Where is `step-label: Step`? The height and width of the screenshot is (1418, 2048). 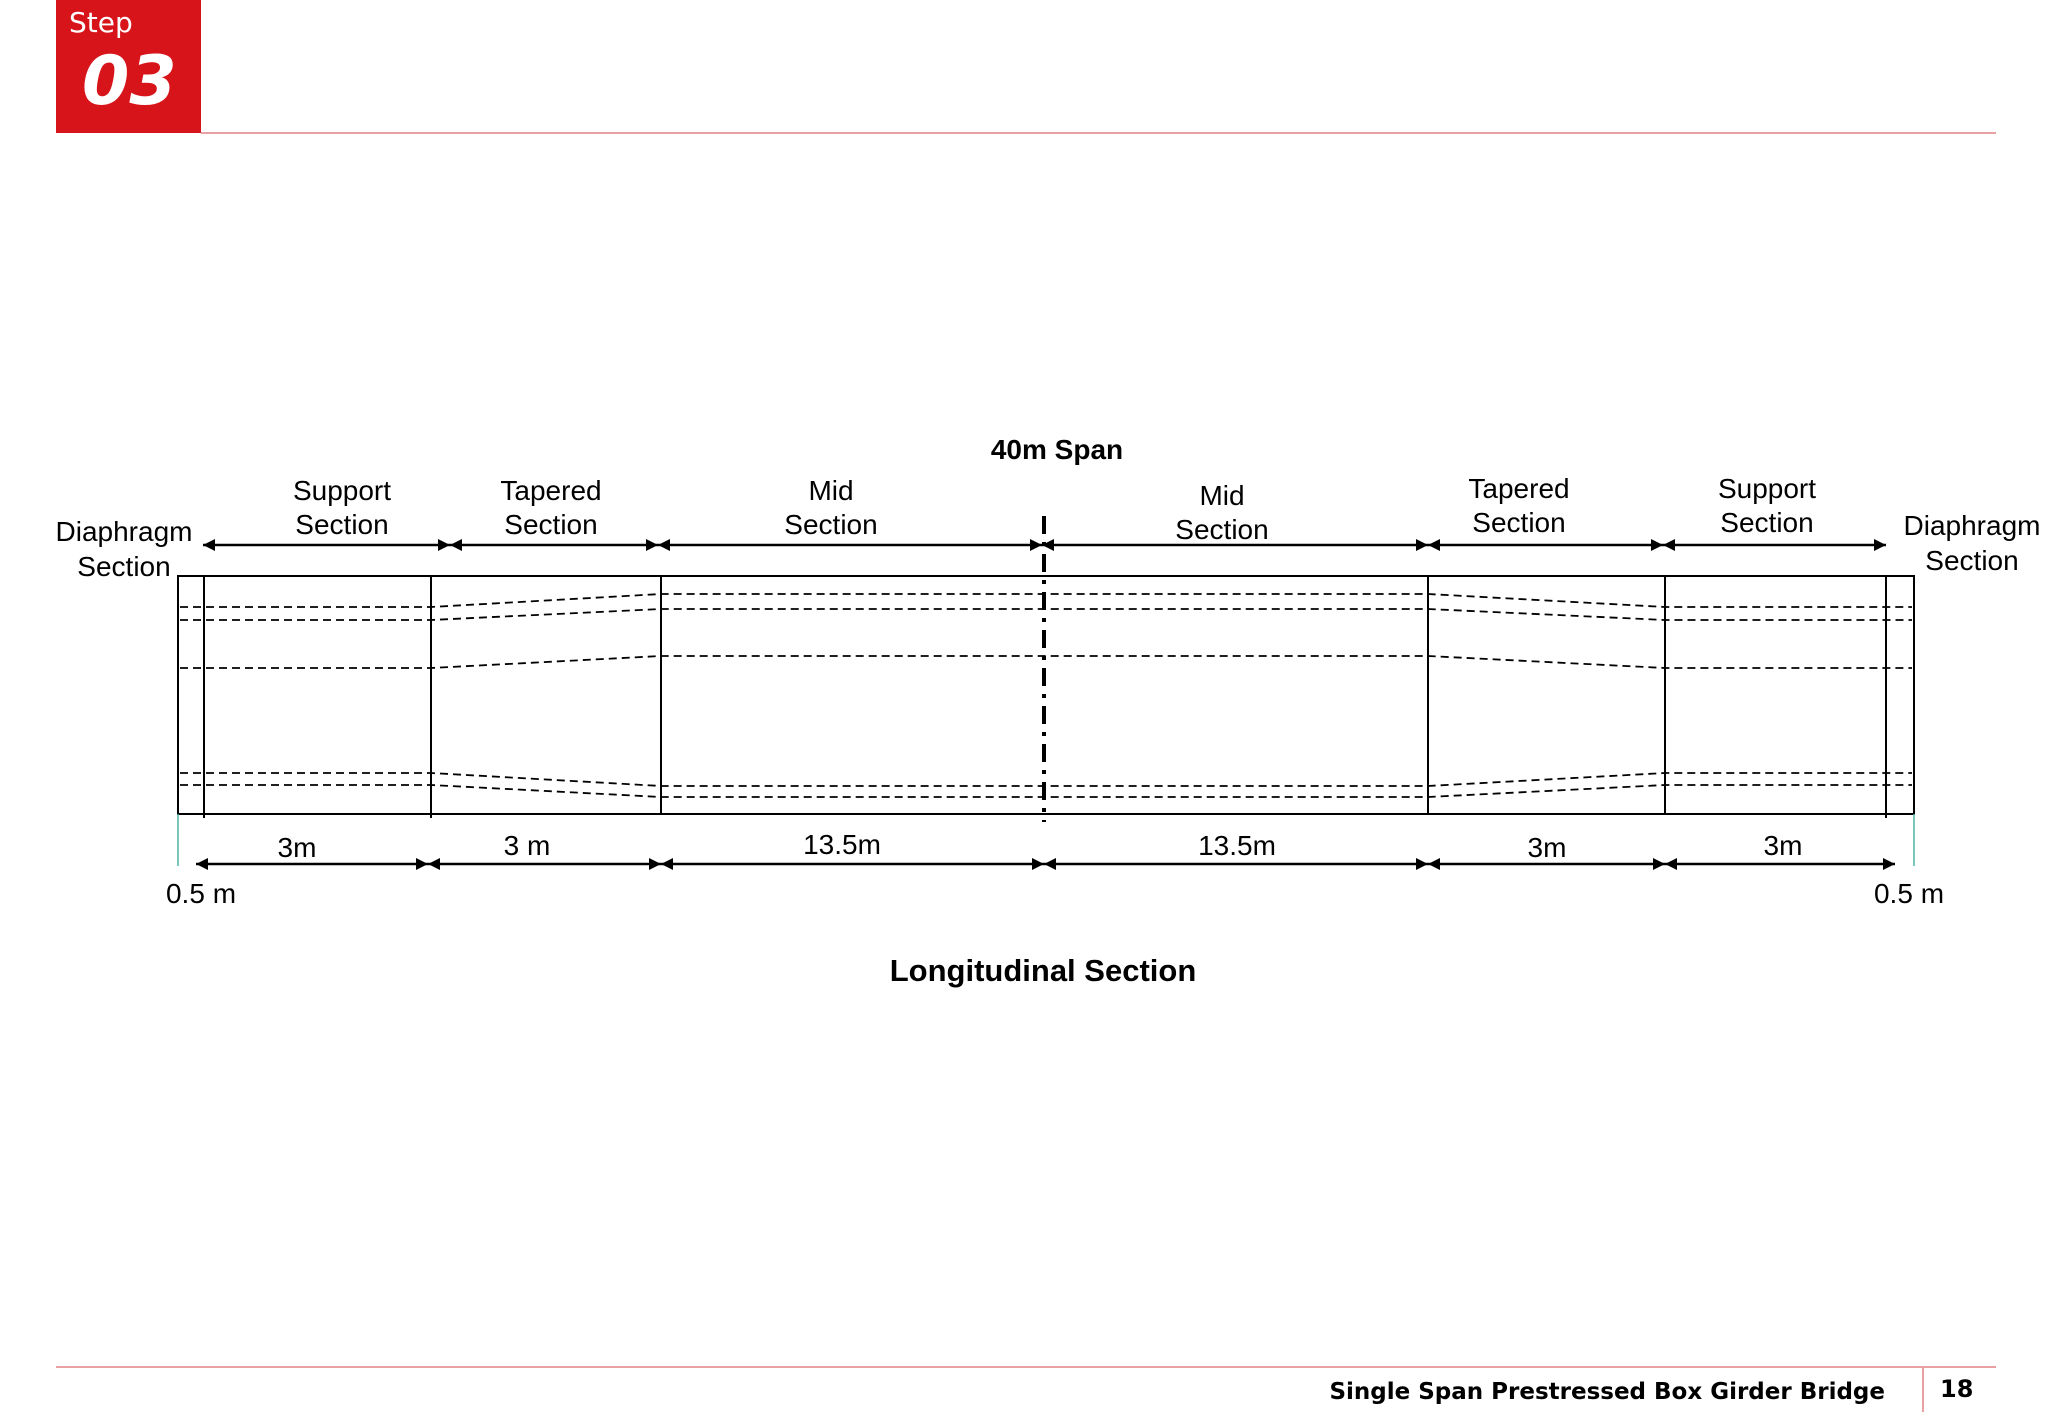 step-label: Step is located at coordinates (101, 22).